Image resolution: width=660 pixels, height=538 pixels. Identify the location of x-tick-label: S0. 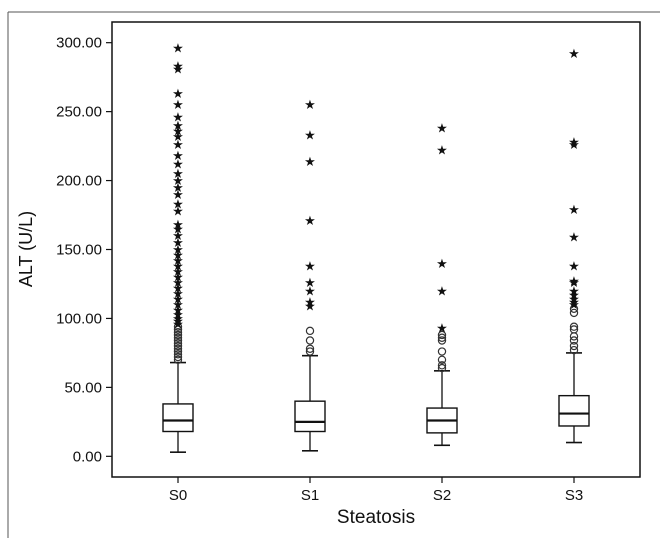
(178, 495).